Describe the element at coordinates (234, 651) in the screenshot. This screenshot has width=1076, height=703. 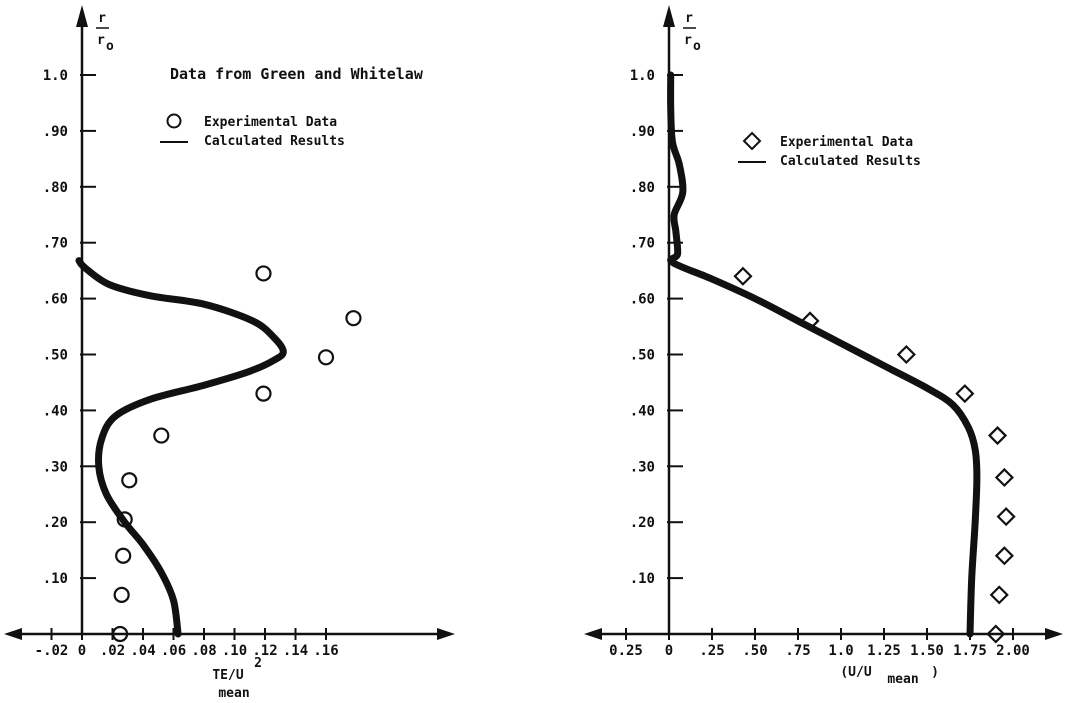
I see `x-tick-label: .10` at that location.